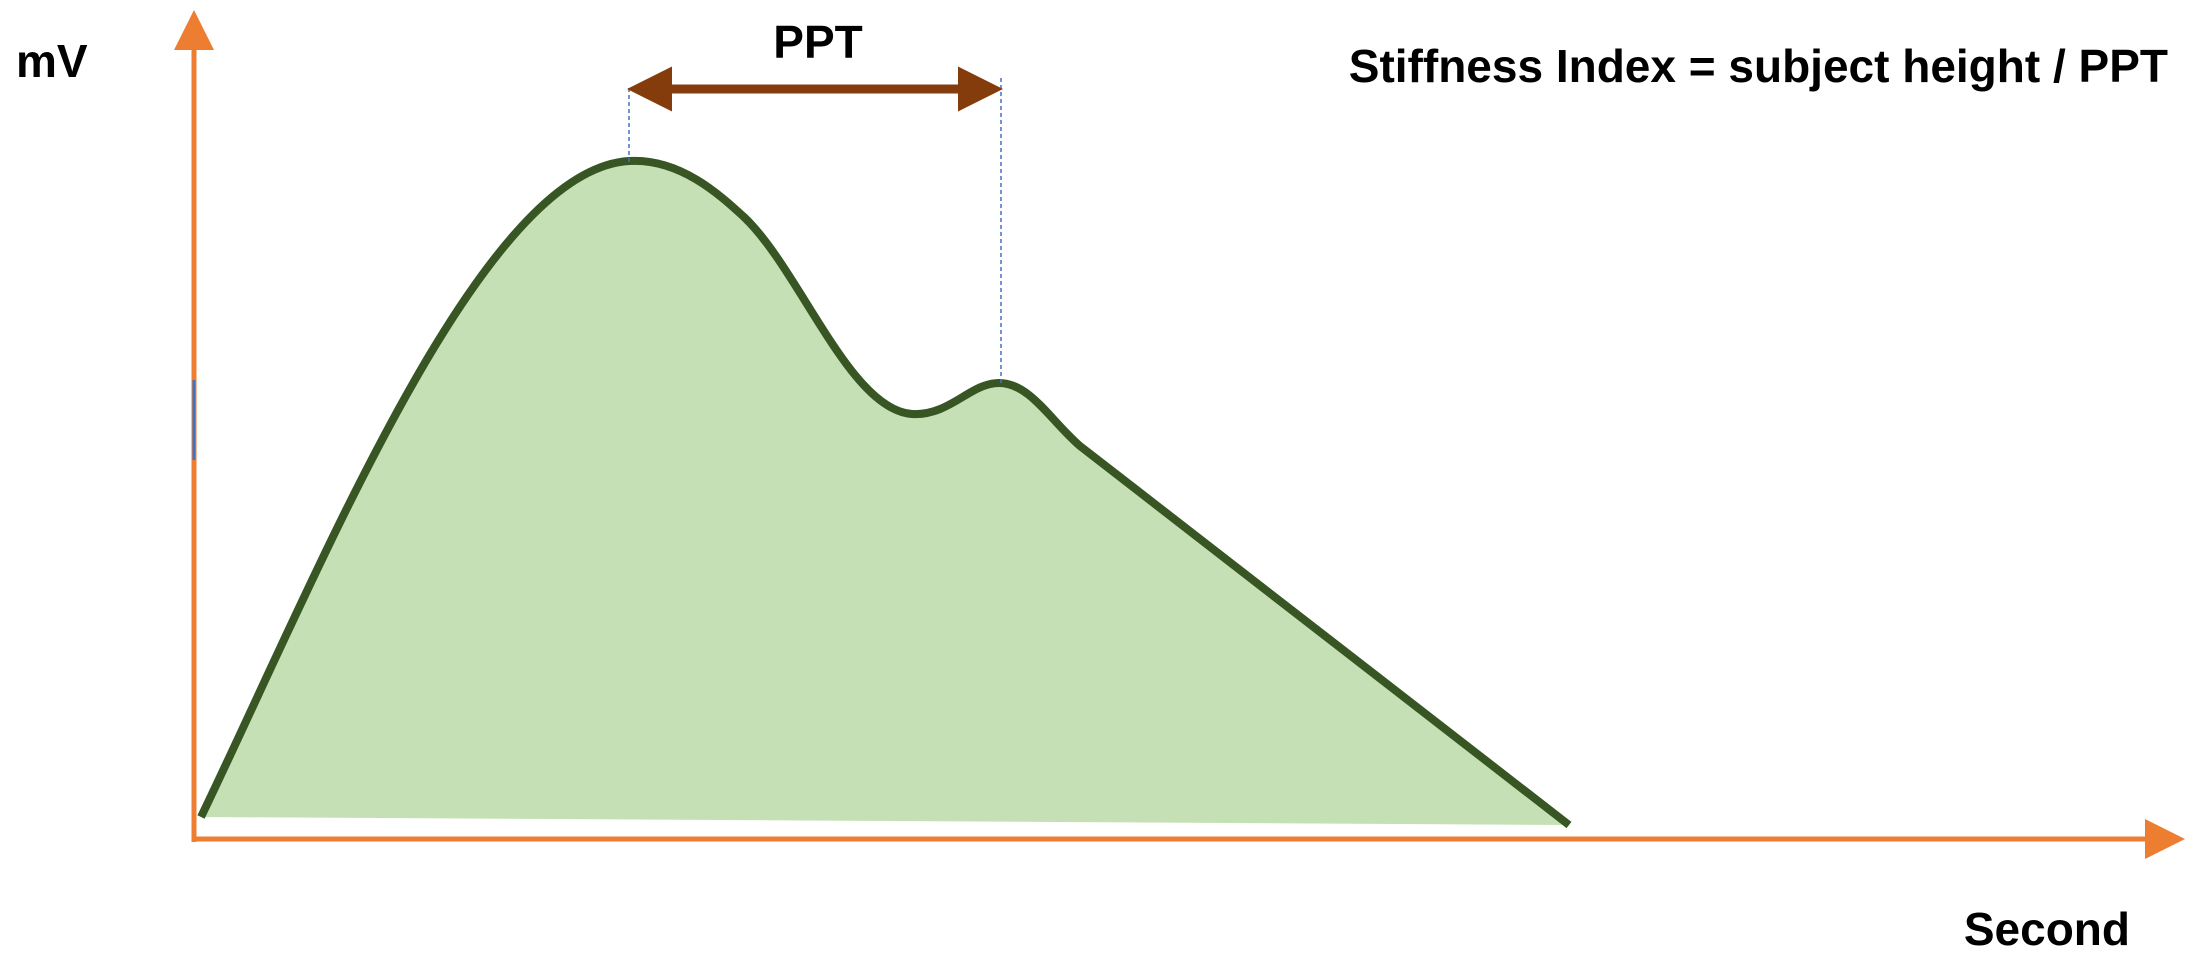 Image resolution: width=2200 pixels, height=979 pixels. Describe the element at coordinates (817, 42) in the screenshot. I see `ppt-label: PPT` at that location.